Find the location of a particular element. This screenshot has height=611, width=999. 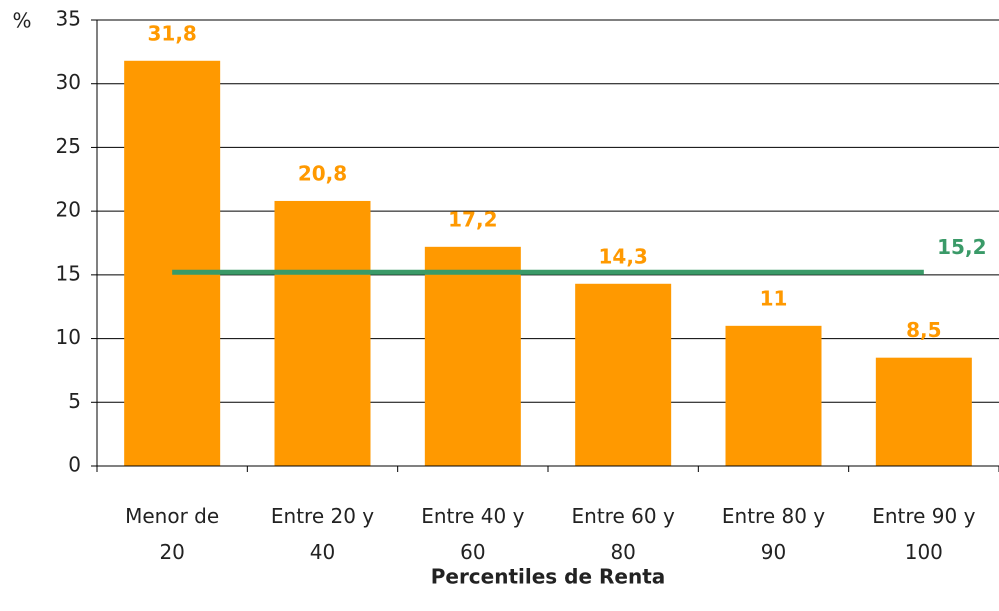

x-axis-label: Percentiles de Renta is located at coordinates (548, 577).